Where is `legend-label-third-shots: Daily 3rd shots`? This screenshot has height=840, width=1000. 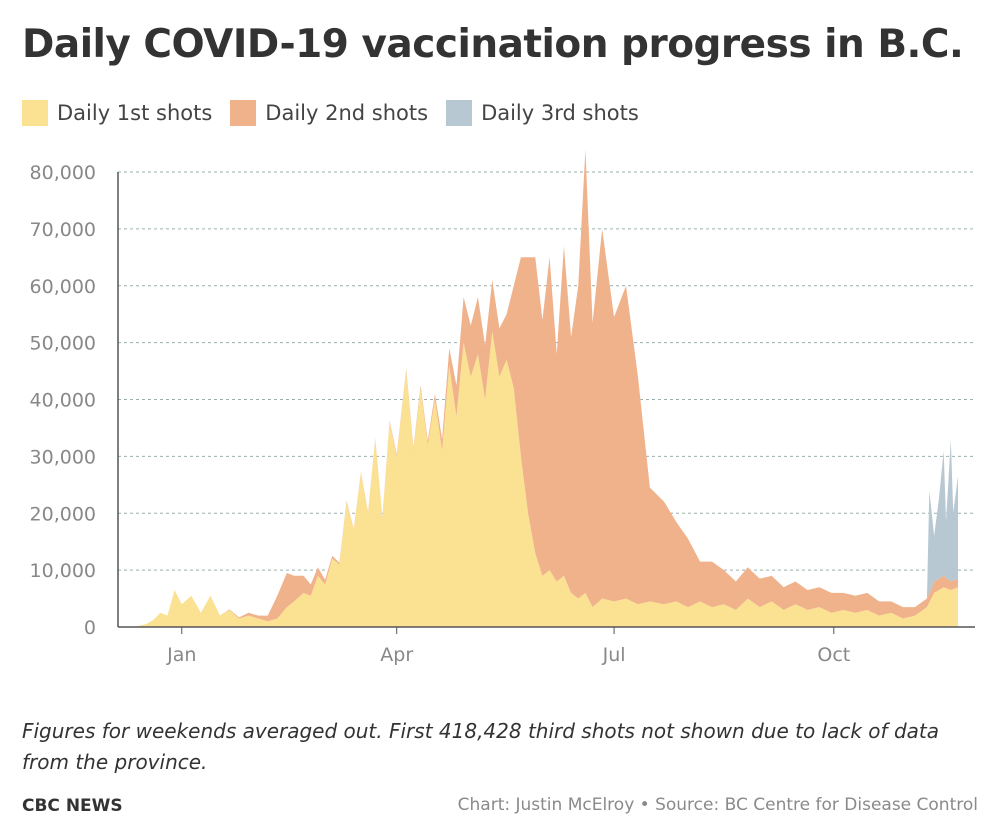
legend-label-third-shots: Daily 3rd shots is located at coordinates (560, 113).